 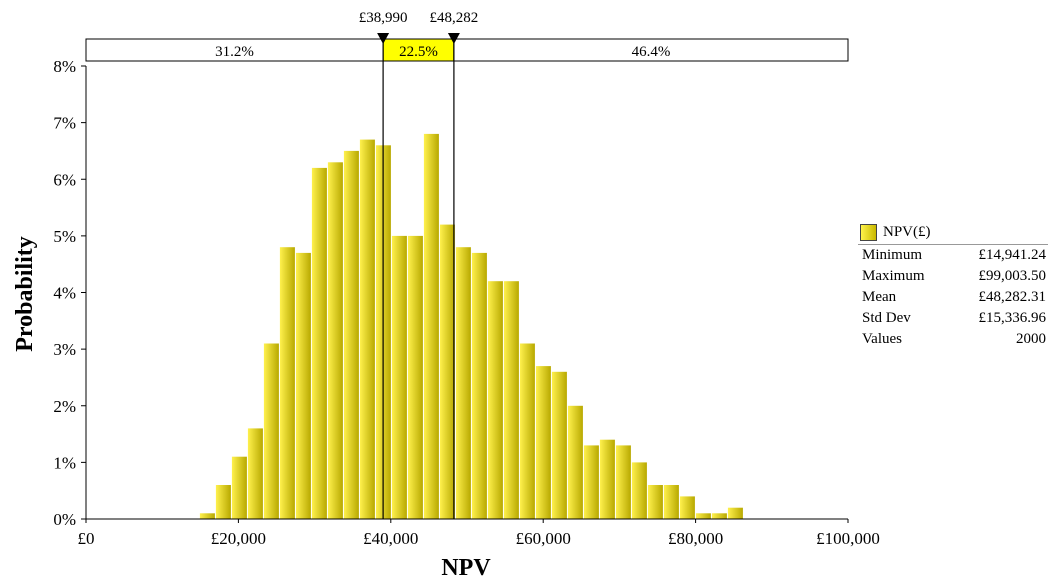 I want to click on y-tick-label: 6%, so click(x=64, y=179).